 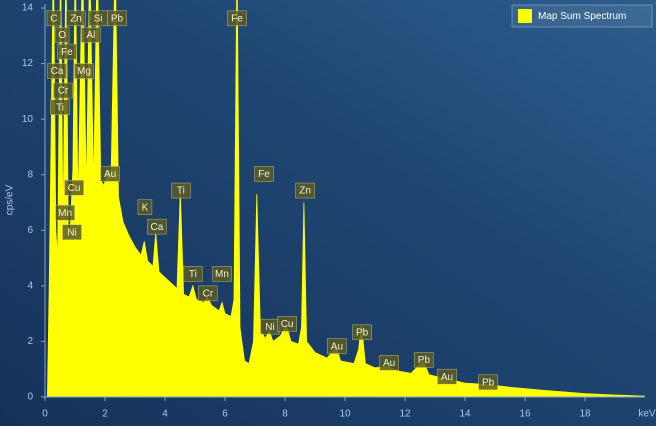 What do you see at coordinates (30, 341) in the screenshot?
I see `y-tick-label: 2` at bounding box center [30, 341].